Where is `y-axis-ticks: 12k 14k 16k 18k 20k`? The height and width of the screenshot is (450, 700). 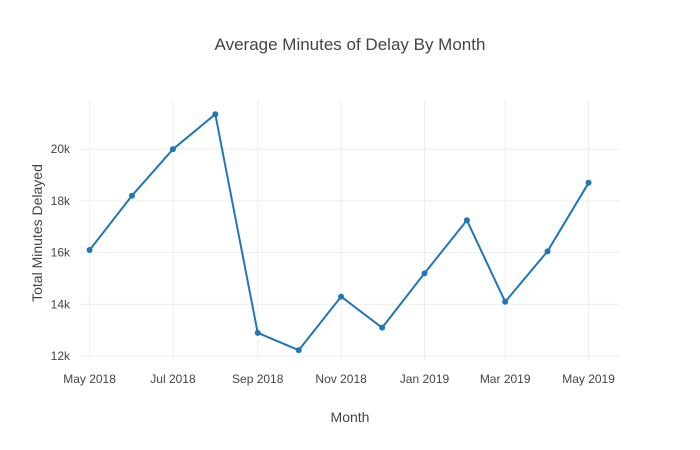
y-axis-ticks: 12k 14k 16k 18k 20k is located at coordinates (61, 252).